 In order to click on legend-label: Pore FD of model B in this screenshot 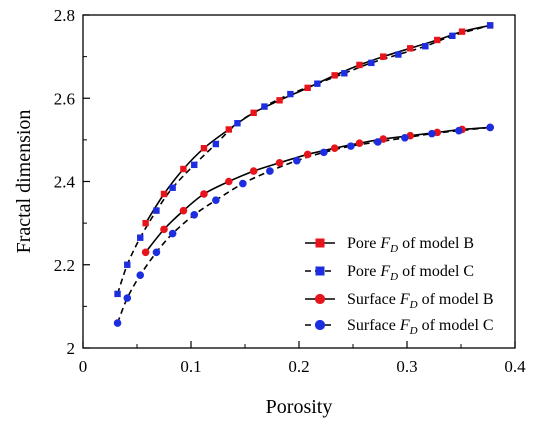, I will do `click(410, 245)`.